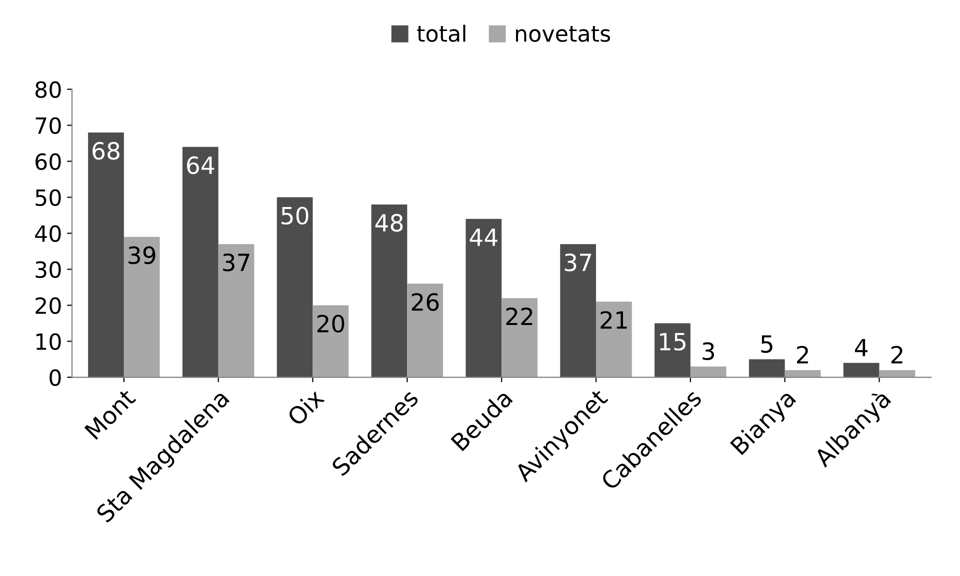 The height and width of the screenshot is (576, 960). What do you see at coordinates (330, 323) in the screenshot?
I see `data-label: 20` at bounding box center [330, 323].